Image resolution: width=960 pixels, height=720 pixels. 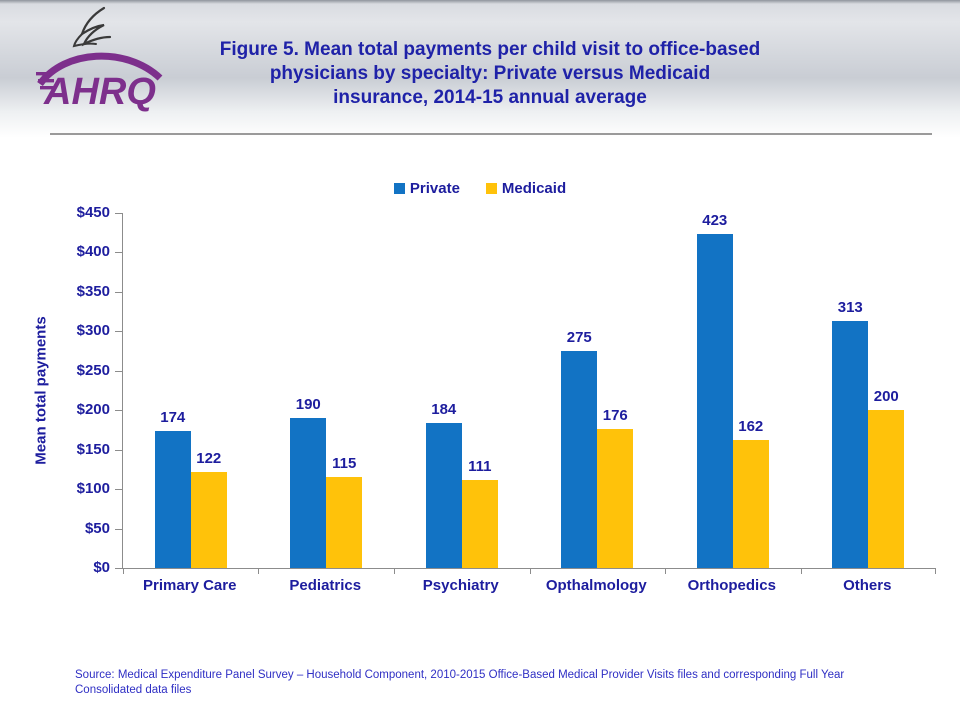 What do you see at coordinates (850, 308) in the screenshot?
I see `bar-value-label: 313` at bounding box center [850, 308].